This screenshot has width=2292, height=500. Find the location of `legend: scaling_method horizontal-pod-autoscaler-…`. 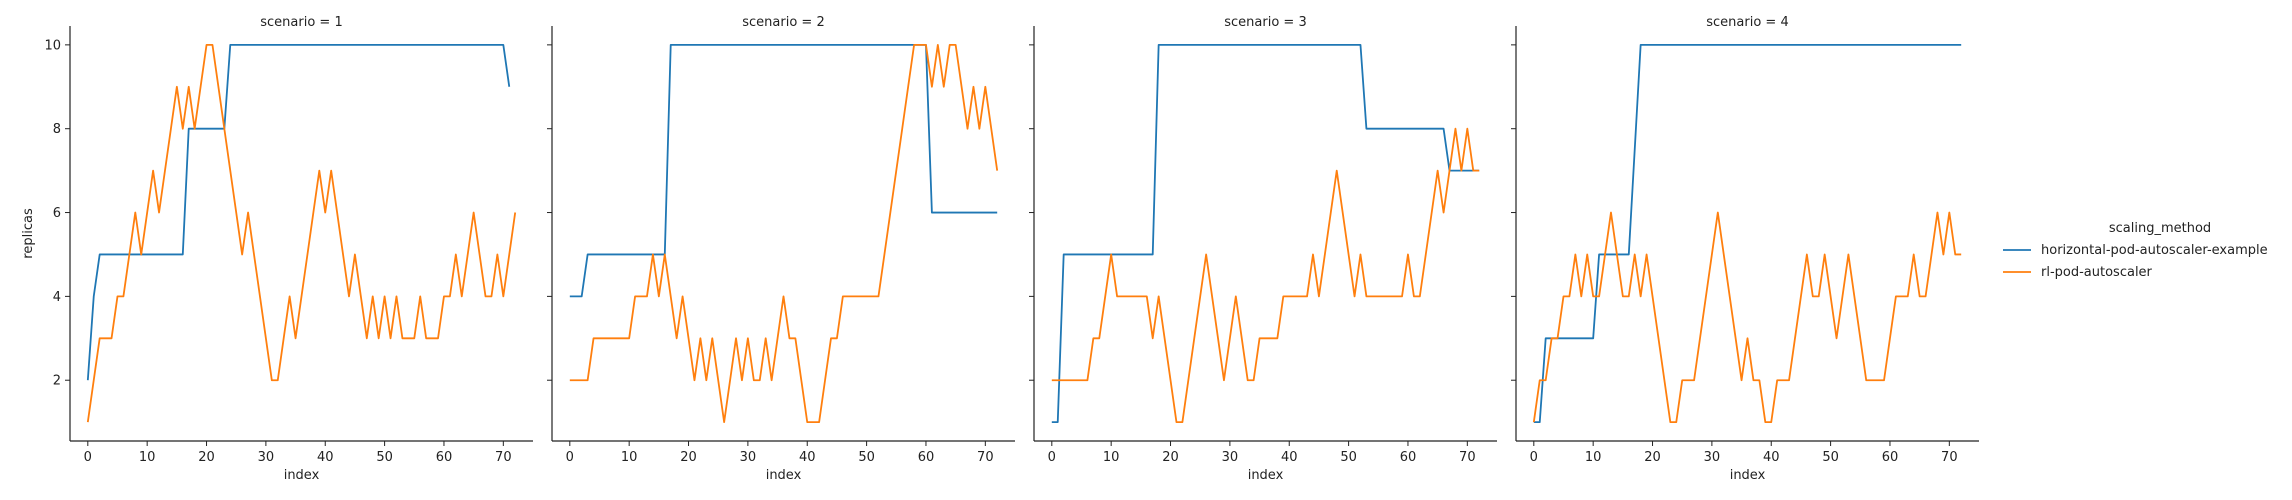

legend: scaling_method horizontal-pod-autoscaler-… is located at coordinates (2135, 250).